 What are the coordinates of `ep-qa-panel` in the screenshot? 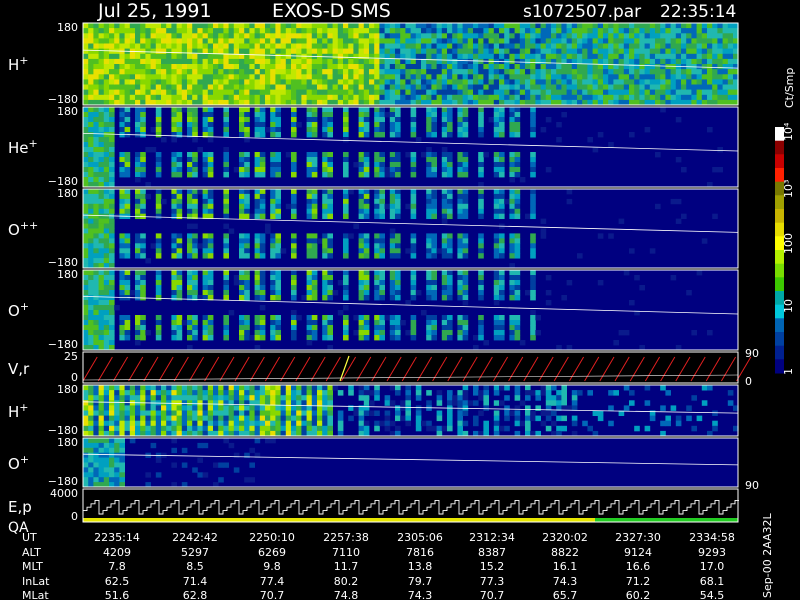 It's located at (410, 505).